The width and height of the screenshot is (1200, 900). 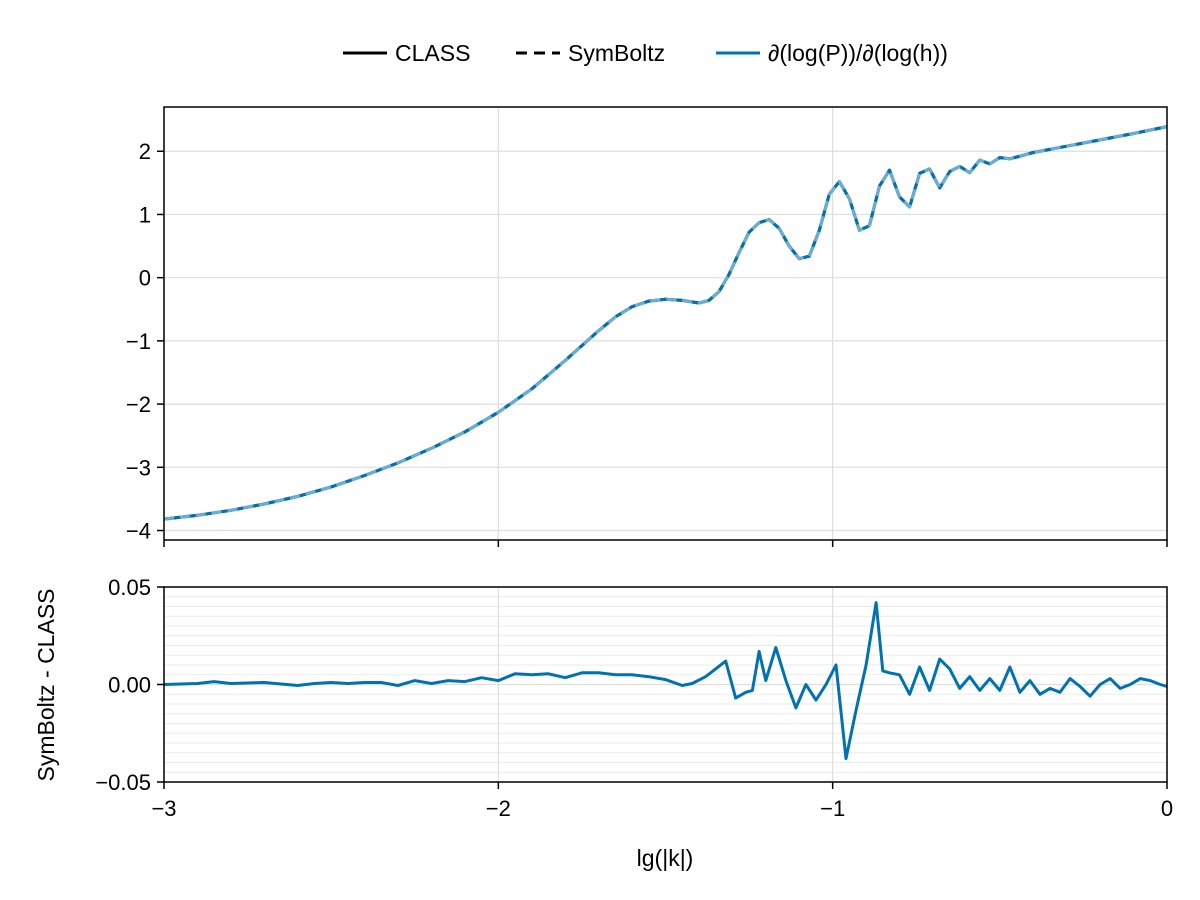 What do you see at coordinates (145, 278) in the screenshot?
I see `y-tick-label: 0` at bounding box center [145, 278].